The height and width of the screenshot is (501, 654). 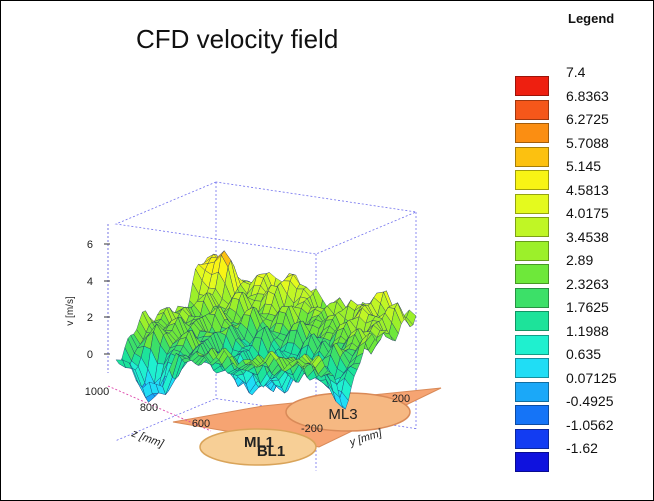 I want to click on legend-label: 4.0175, so click(x=587, y=213).